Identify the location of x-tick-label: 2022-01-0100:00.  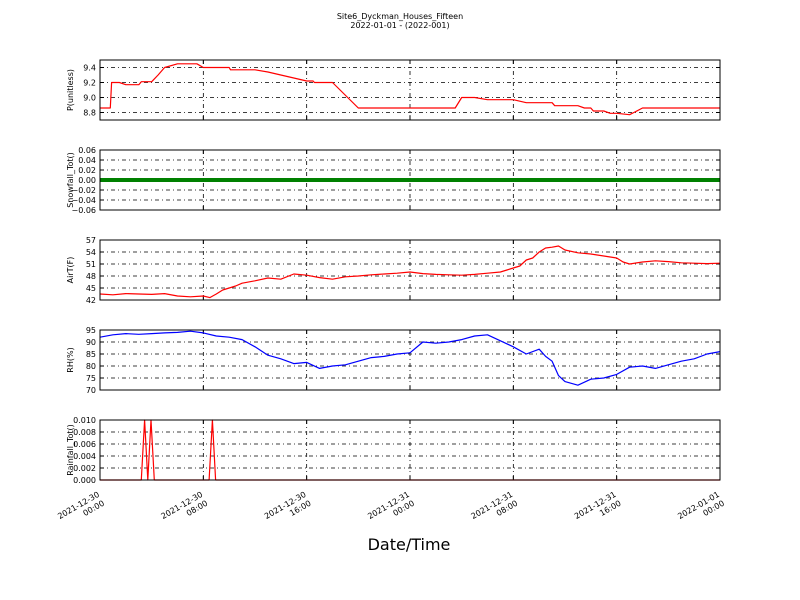
(701, 510).